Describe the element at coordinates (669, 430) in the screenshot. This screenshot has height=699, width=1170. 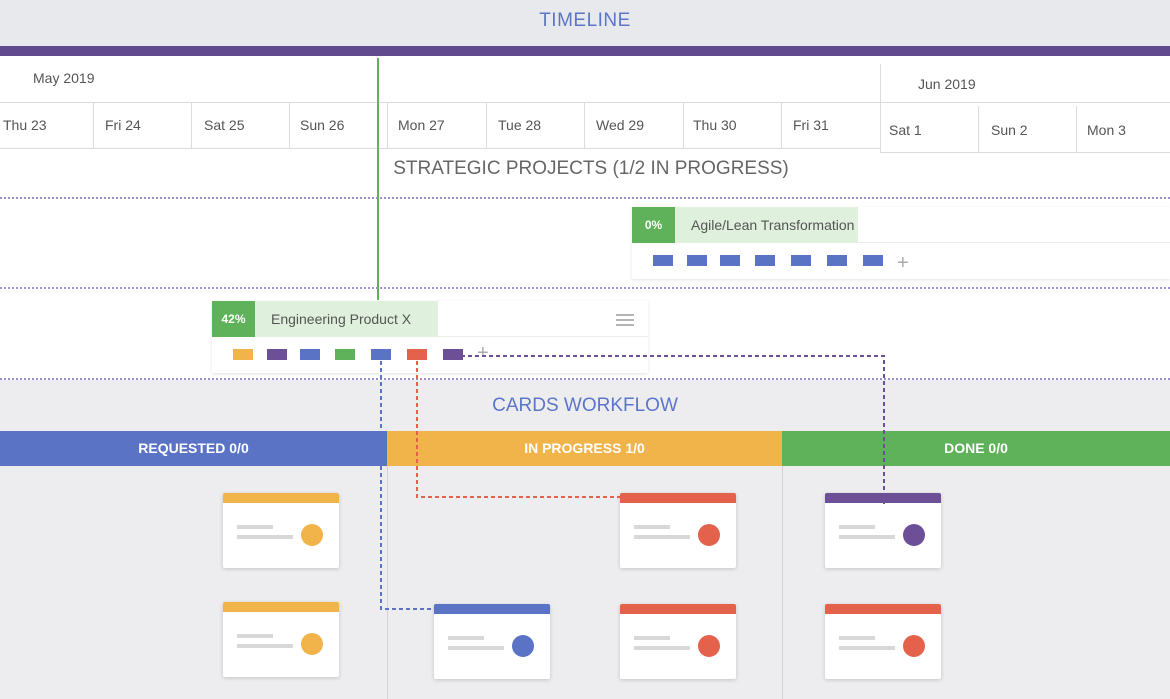
I see `link-connector-purple` at that location.